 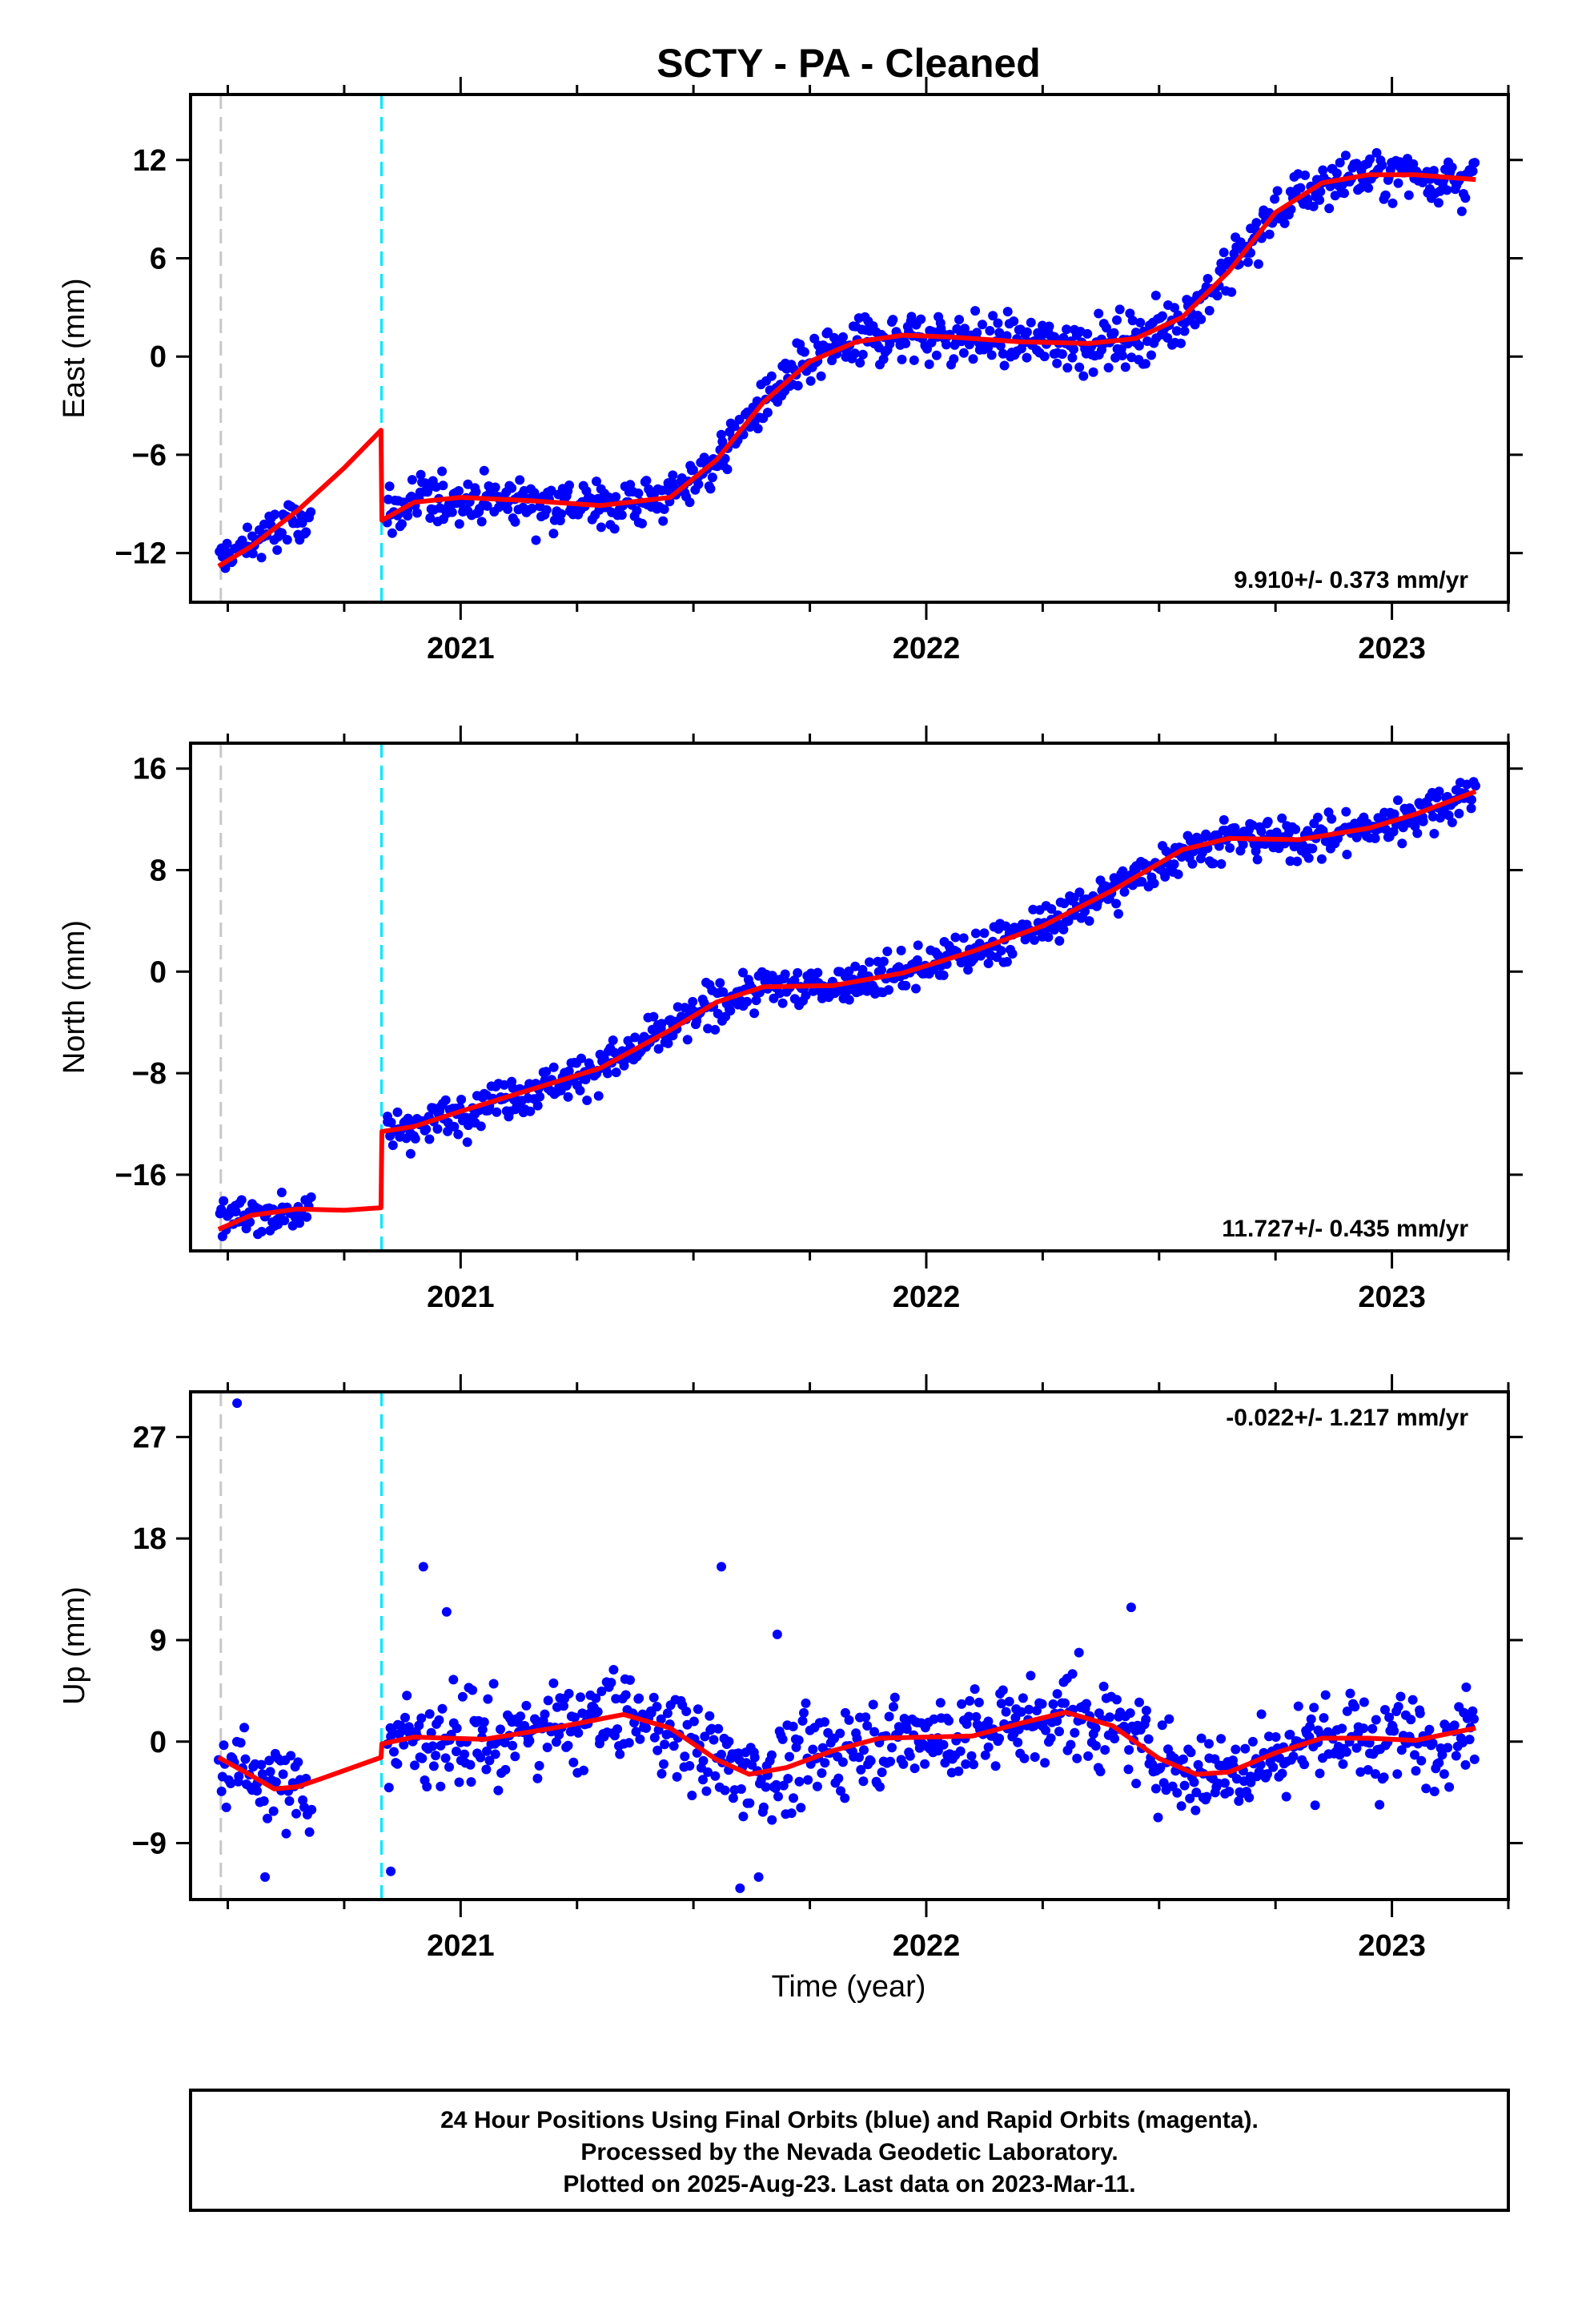 What do you see at coordinates (848, 63) in the screenshot?
I see `chart-title: SCTY - PA - Cleaned` at bounding box center [848, 63].